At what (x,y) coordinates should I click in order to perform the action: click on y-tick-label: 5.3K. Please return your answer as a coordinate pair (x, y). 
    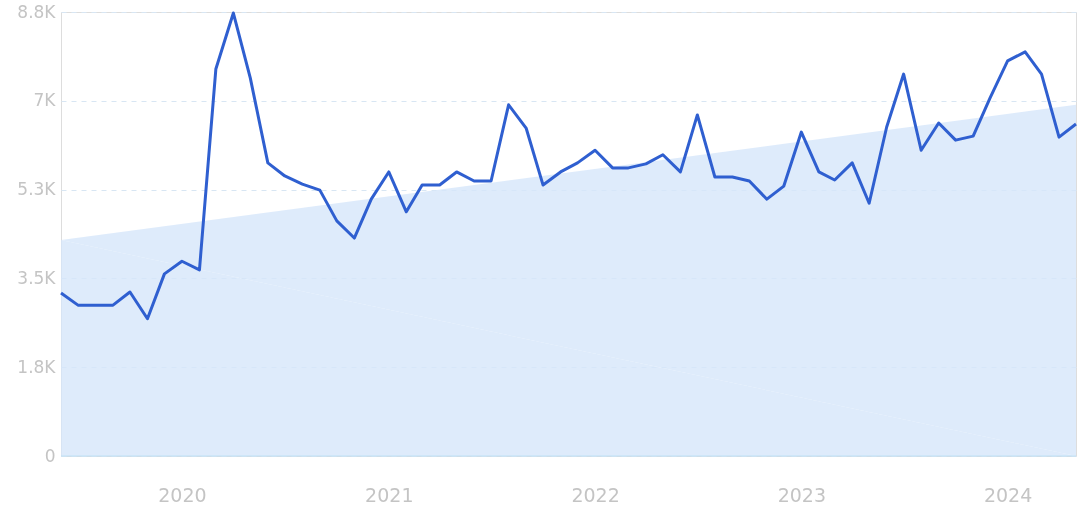
    Looking at the image, I should click on (37, 189).